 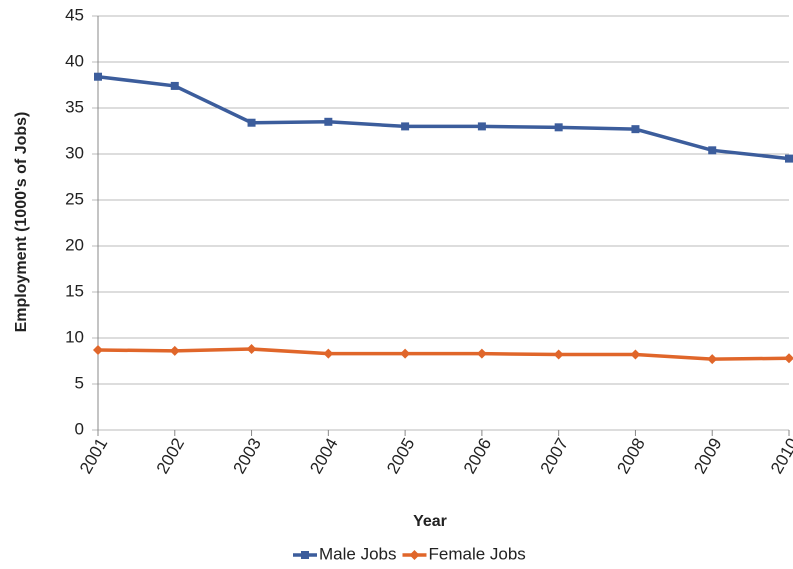 I want to click on y-tick-label: 5, so click(x=79, y=382).